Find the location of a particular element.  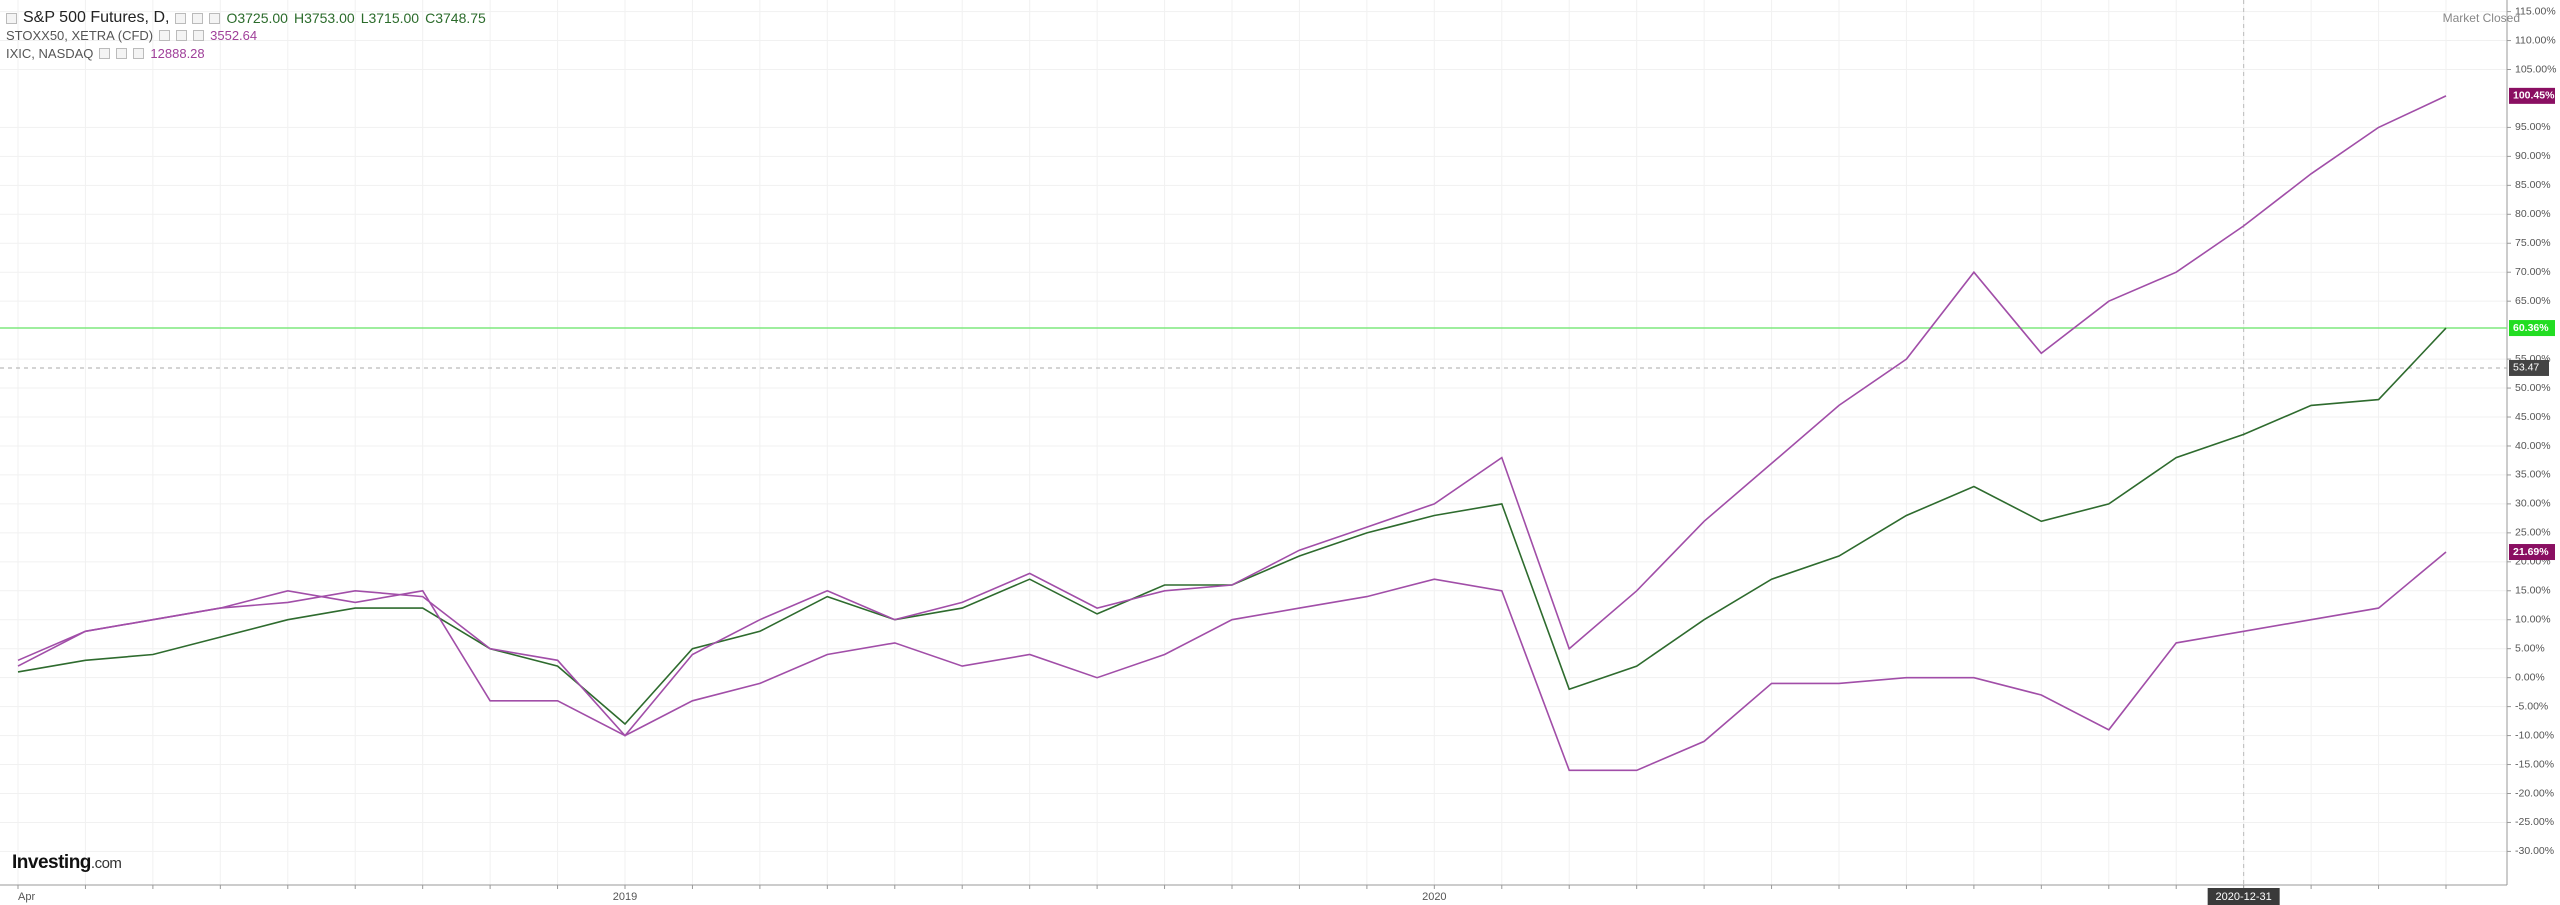

y-tick-label: 15.00% is located at coordinates (2533, 591).